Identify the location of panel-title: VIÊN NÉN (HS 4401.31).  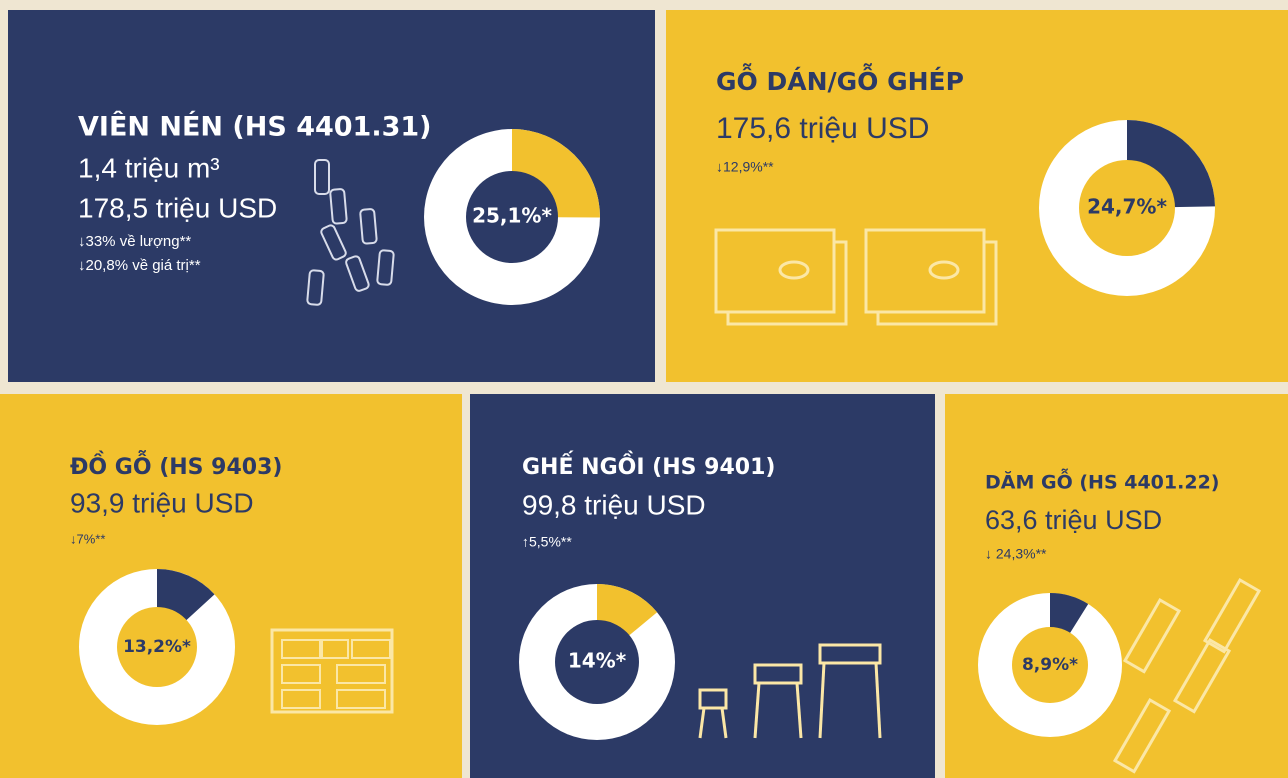
(255, 127).